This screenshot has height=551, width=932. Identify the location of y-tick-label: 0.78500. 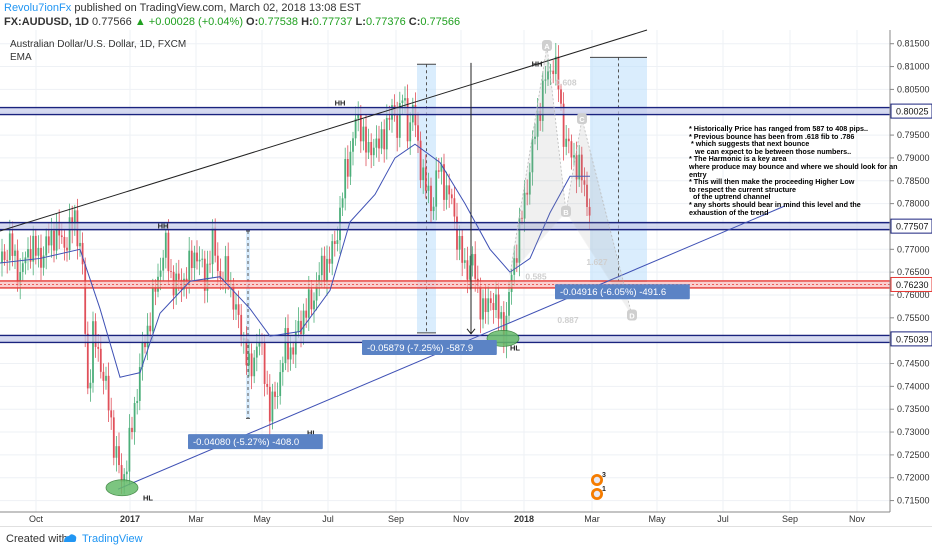
(913, 181).